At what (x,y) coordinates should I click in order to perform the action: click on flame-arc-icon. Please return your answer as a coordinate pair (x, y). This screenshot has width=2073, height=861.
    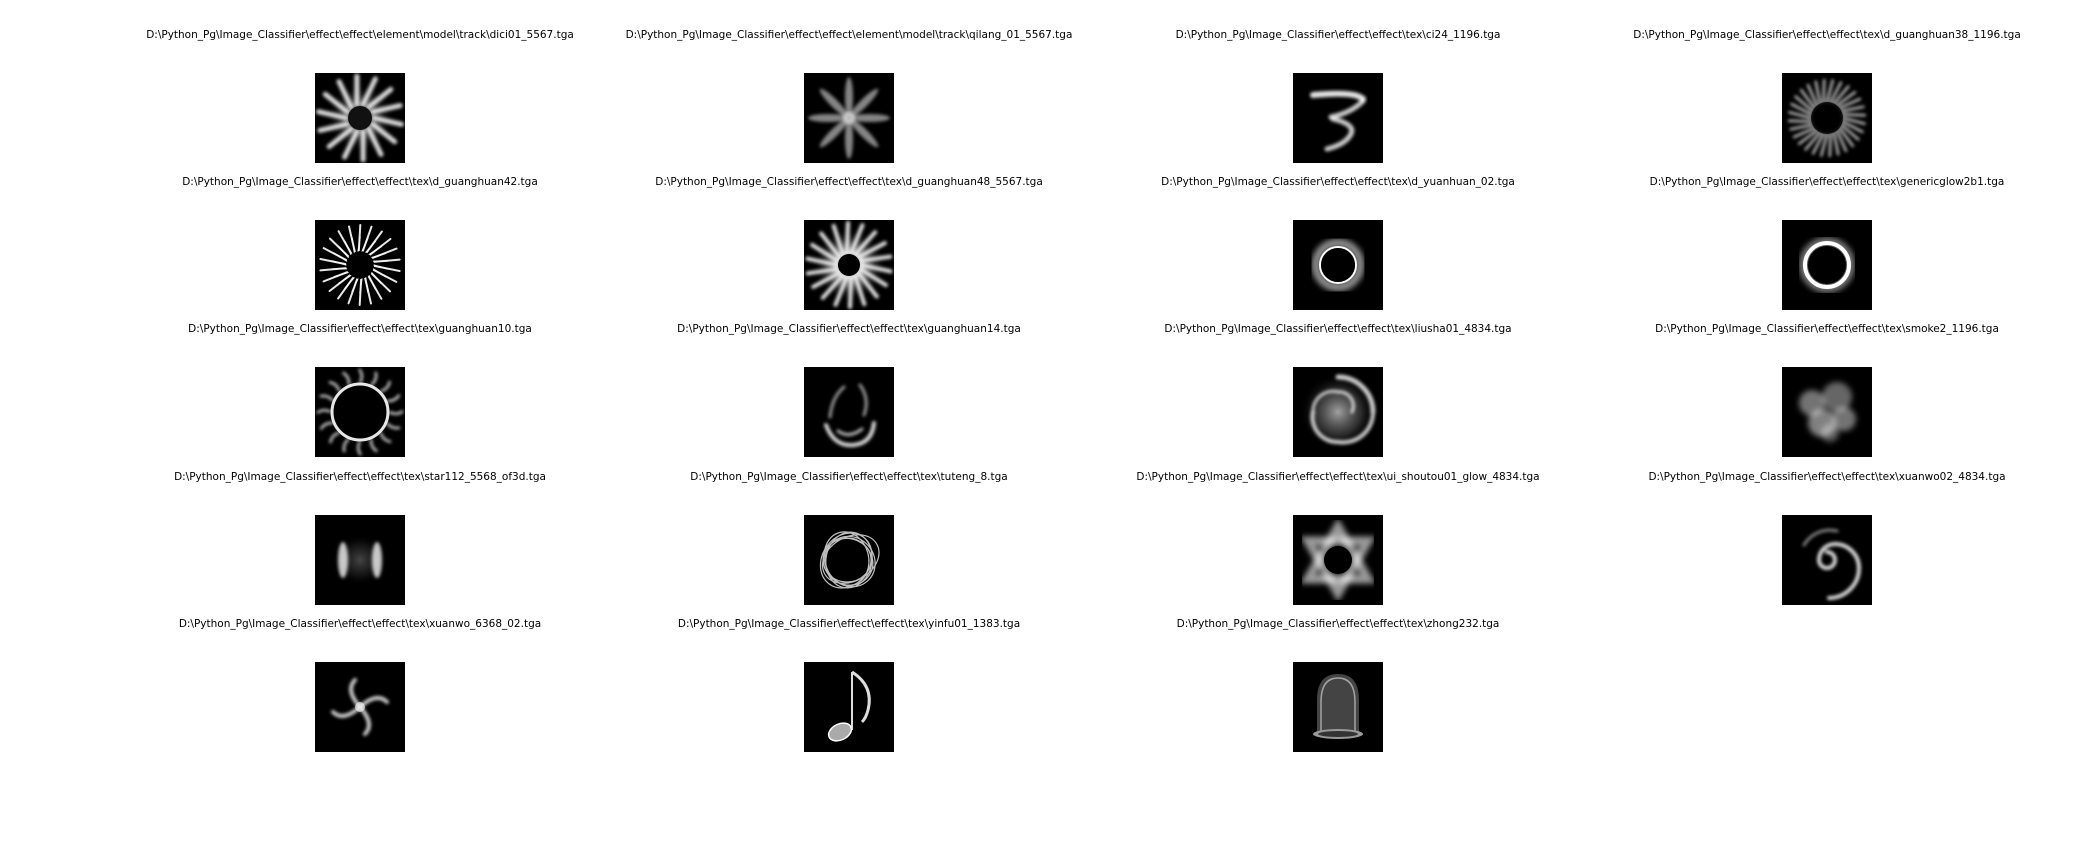
    Looking at the image, I should click on (849, 412).